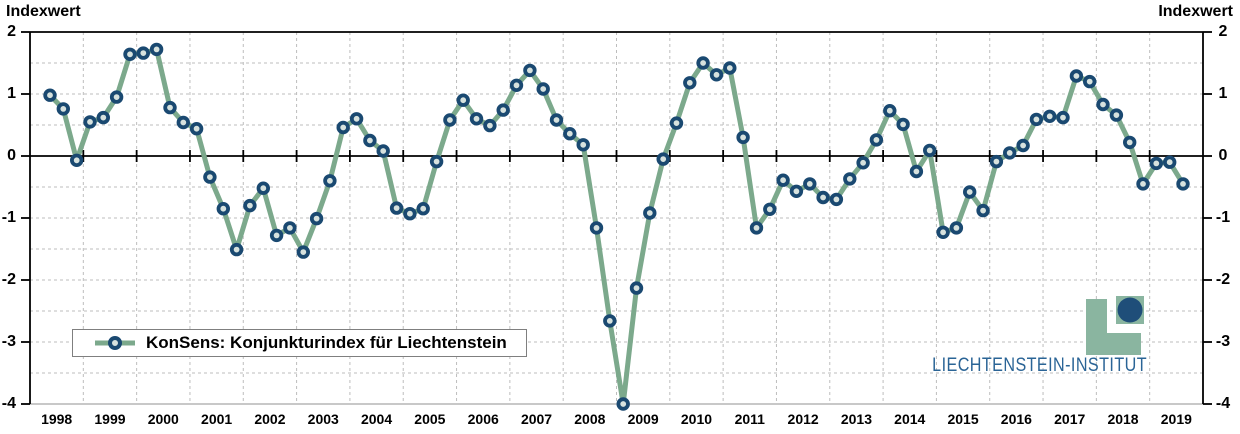 The width and height of the screenshot is (1240, 434). I want to click on institute-logo: LIECHTENSTEIN-INSTITUT, so click(1017, 339).